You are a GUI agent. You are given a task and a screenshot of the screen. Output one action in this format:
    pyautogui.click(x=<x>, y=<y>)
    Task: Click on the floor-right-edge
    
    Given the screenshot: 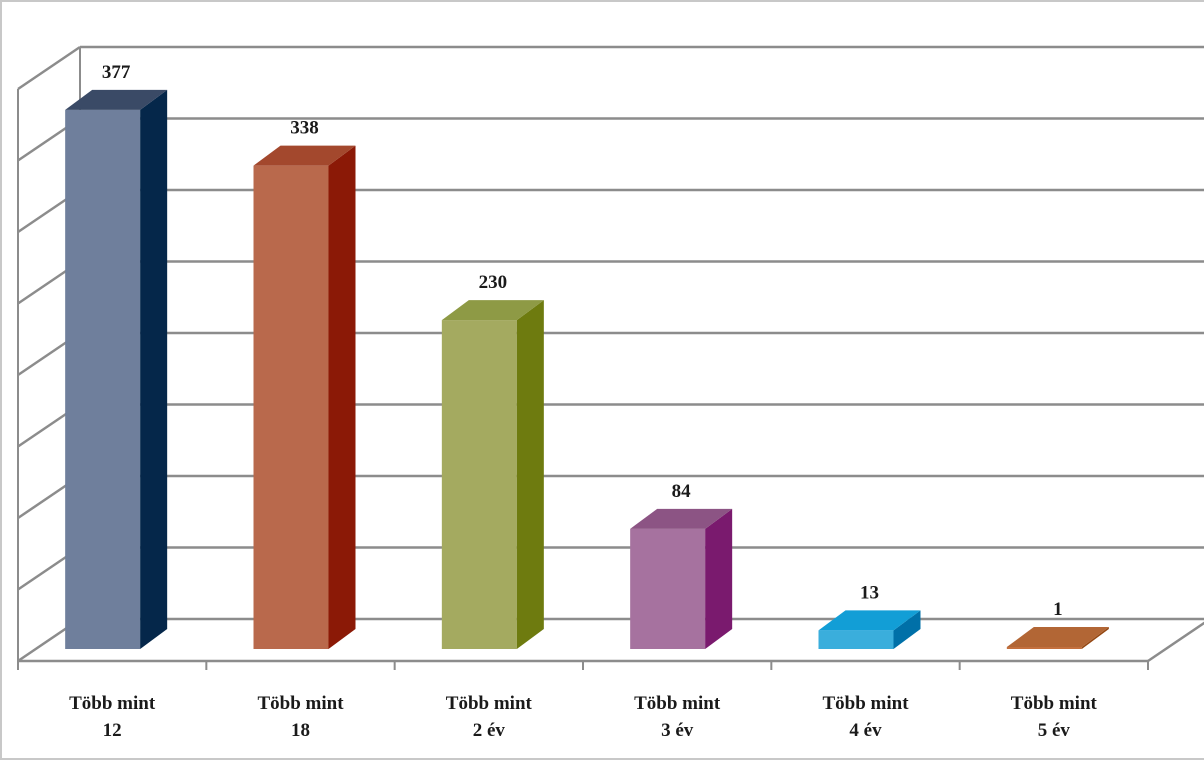 What is the action you would take?
    pyautogui.click(x=1175, y=642)
    